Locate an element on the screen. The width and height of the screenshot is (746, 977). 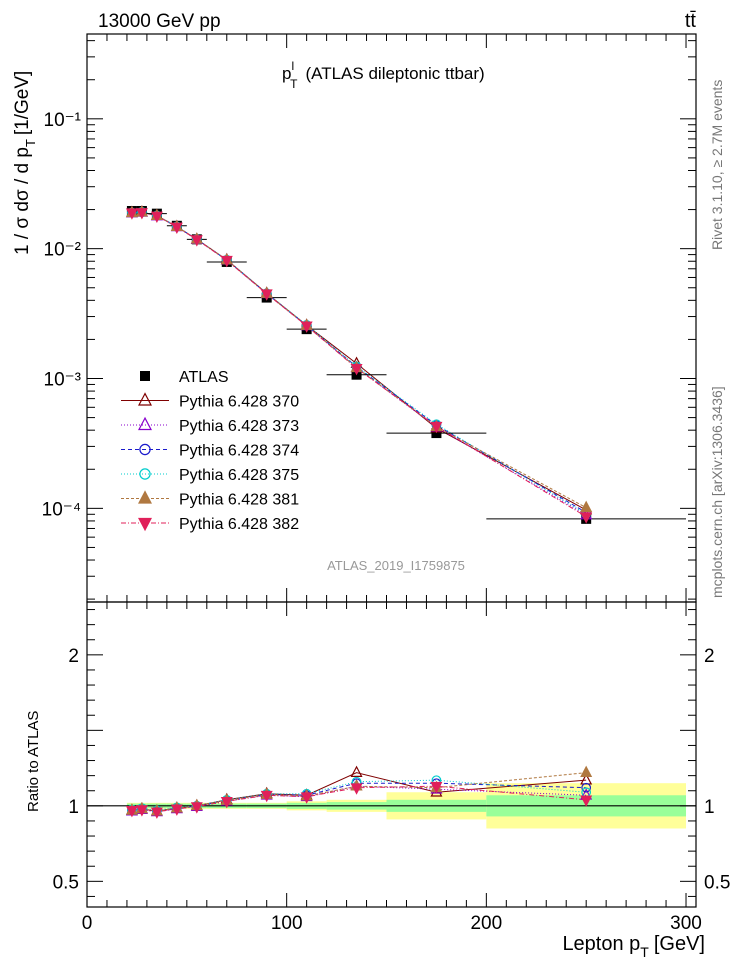
y-tick-label: 10⁻⁴ is located at coordinates (61, 509).